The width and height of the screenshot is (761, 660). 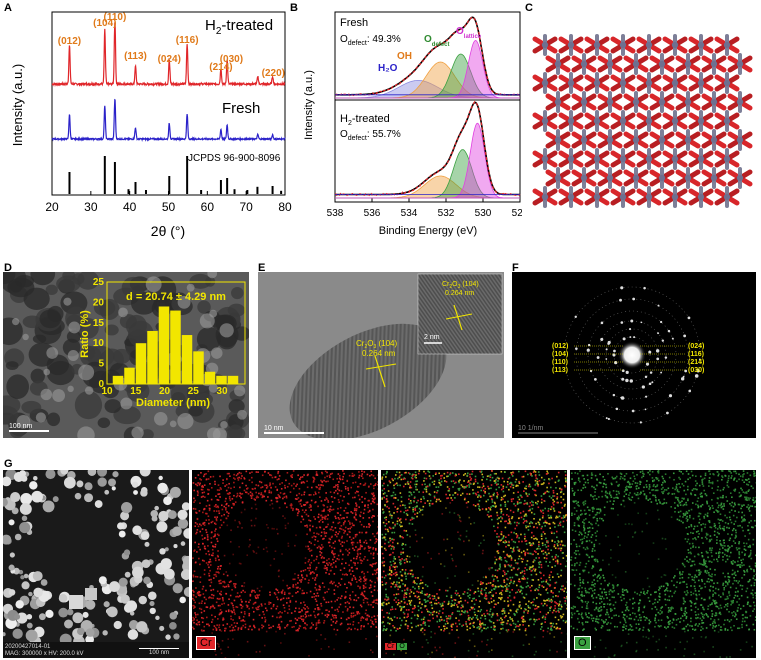 I want to click on histogram-bar, so click(x=129, y=375).